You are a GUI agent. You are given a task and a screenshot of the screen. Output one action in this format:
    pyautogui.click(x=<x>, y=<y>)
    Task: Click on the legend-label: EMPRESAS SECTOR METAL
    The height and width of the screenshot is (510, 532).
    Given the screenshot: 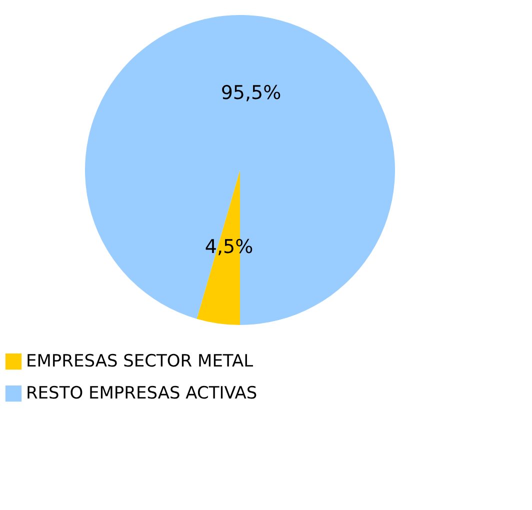 What is the action you would take?
    pyautogui.click(x=140, y=362)
    